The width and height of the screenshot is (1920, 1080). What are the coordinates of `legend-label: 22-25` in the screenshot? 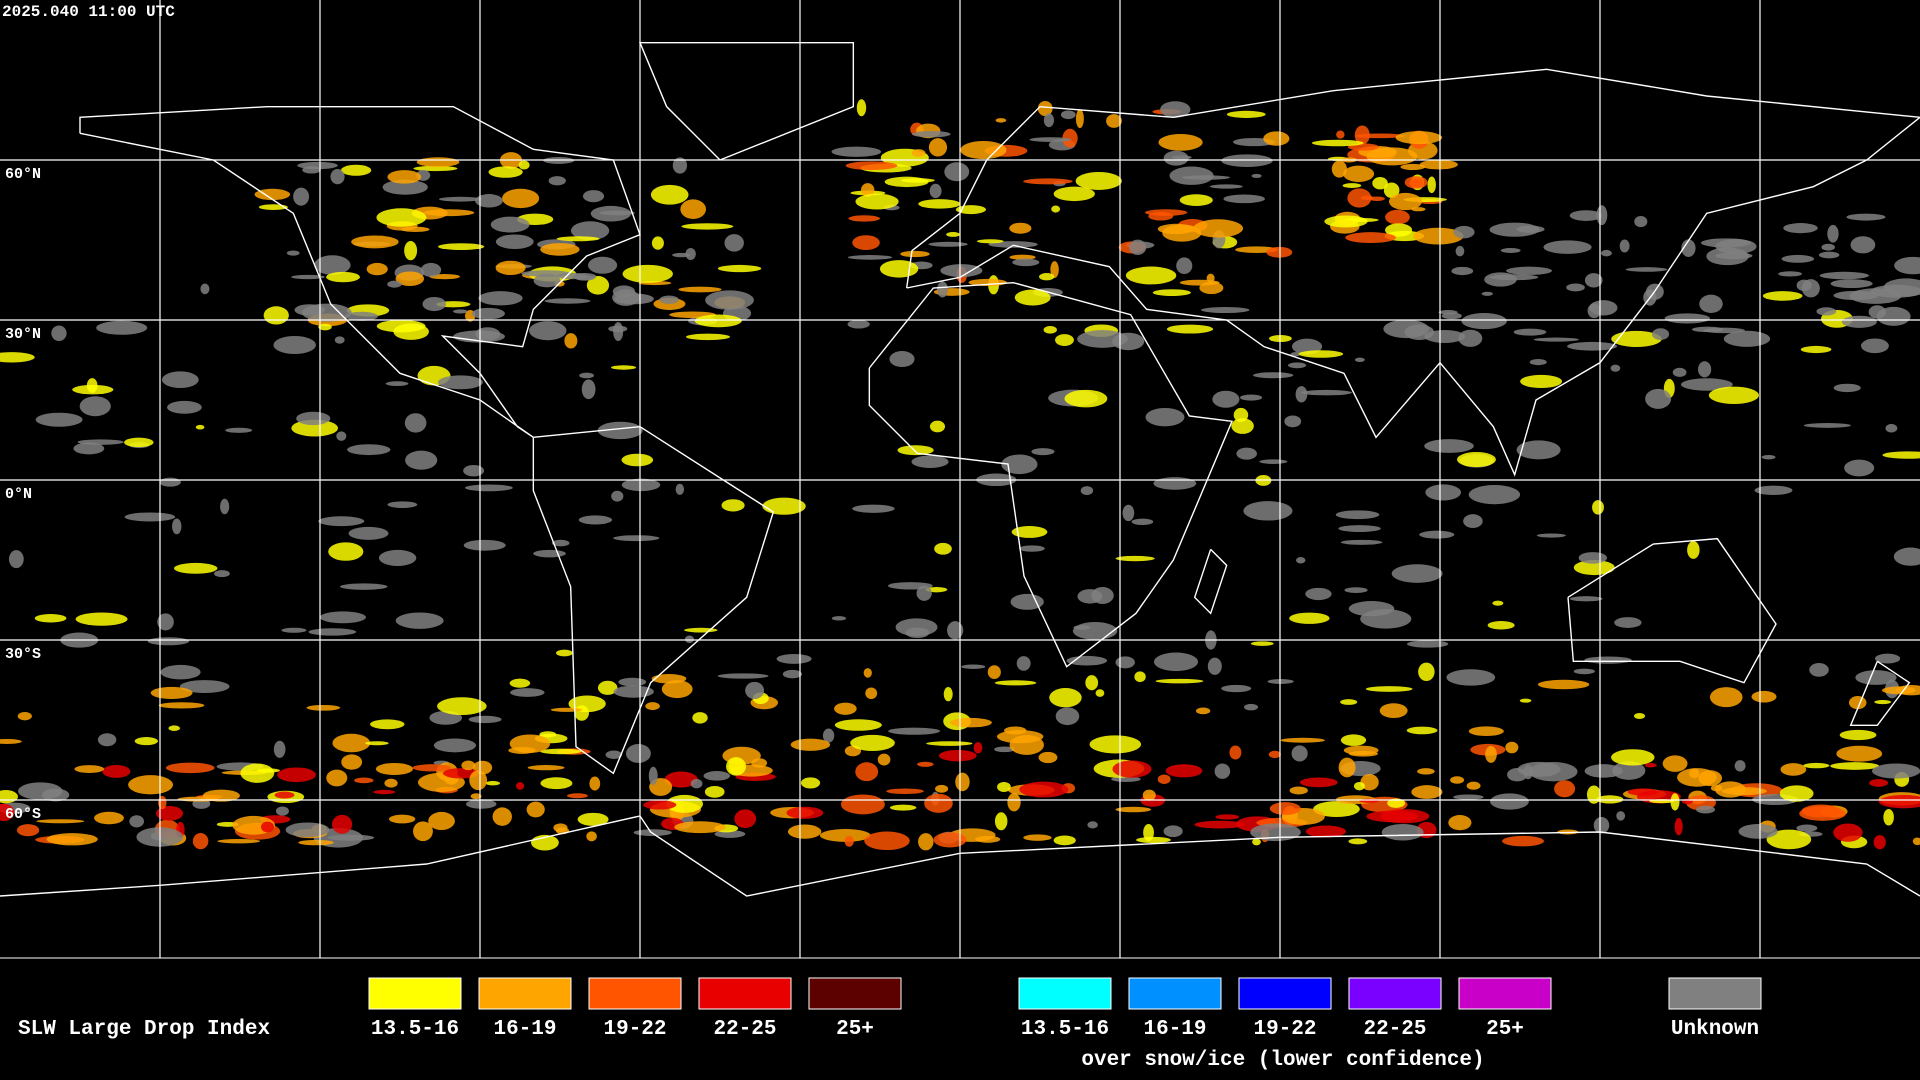 It's located at (1394, 1029).